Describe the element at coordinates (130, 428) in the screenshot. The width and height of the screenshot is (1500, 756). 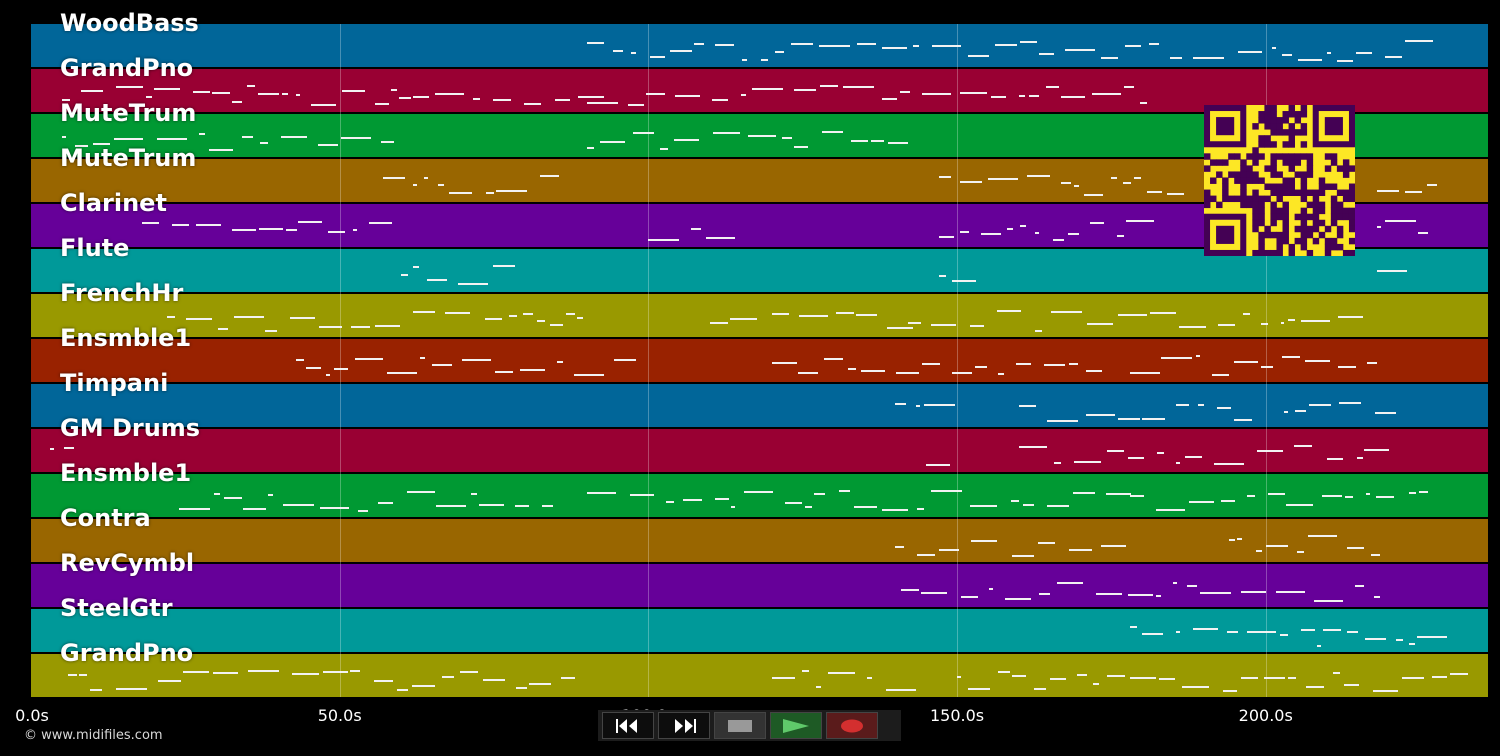
I see `track-name-label: GM Drums` at that location.